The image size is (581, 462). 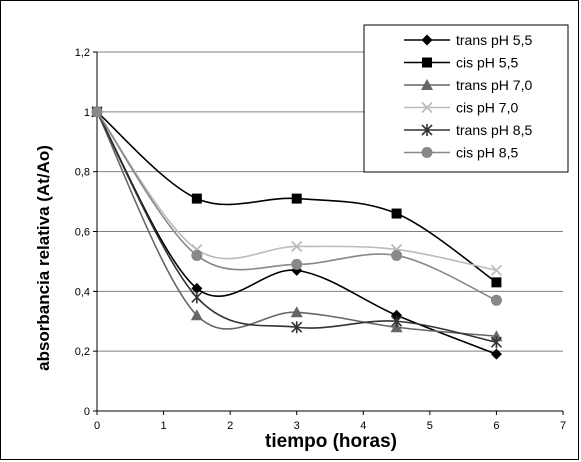 What do you see at coordinates (82, 173) in the screenshot?
I see `y-tick-label: 0,8` at bounding box center [82, 173].